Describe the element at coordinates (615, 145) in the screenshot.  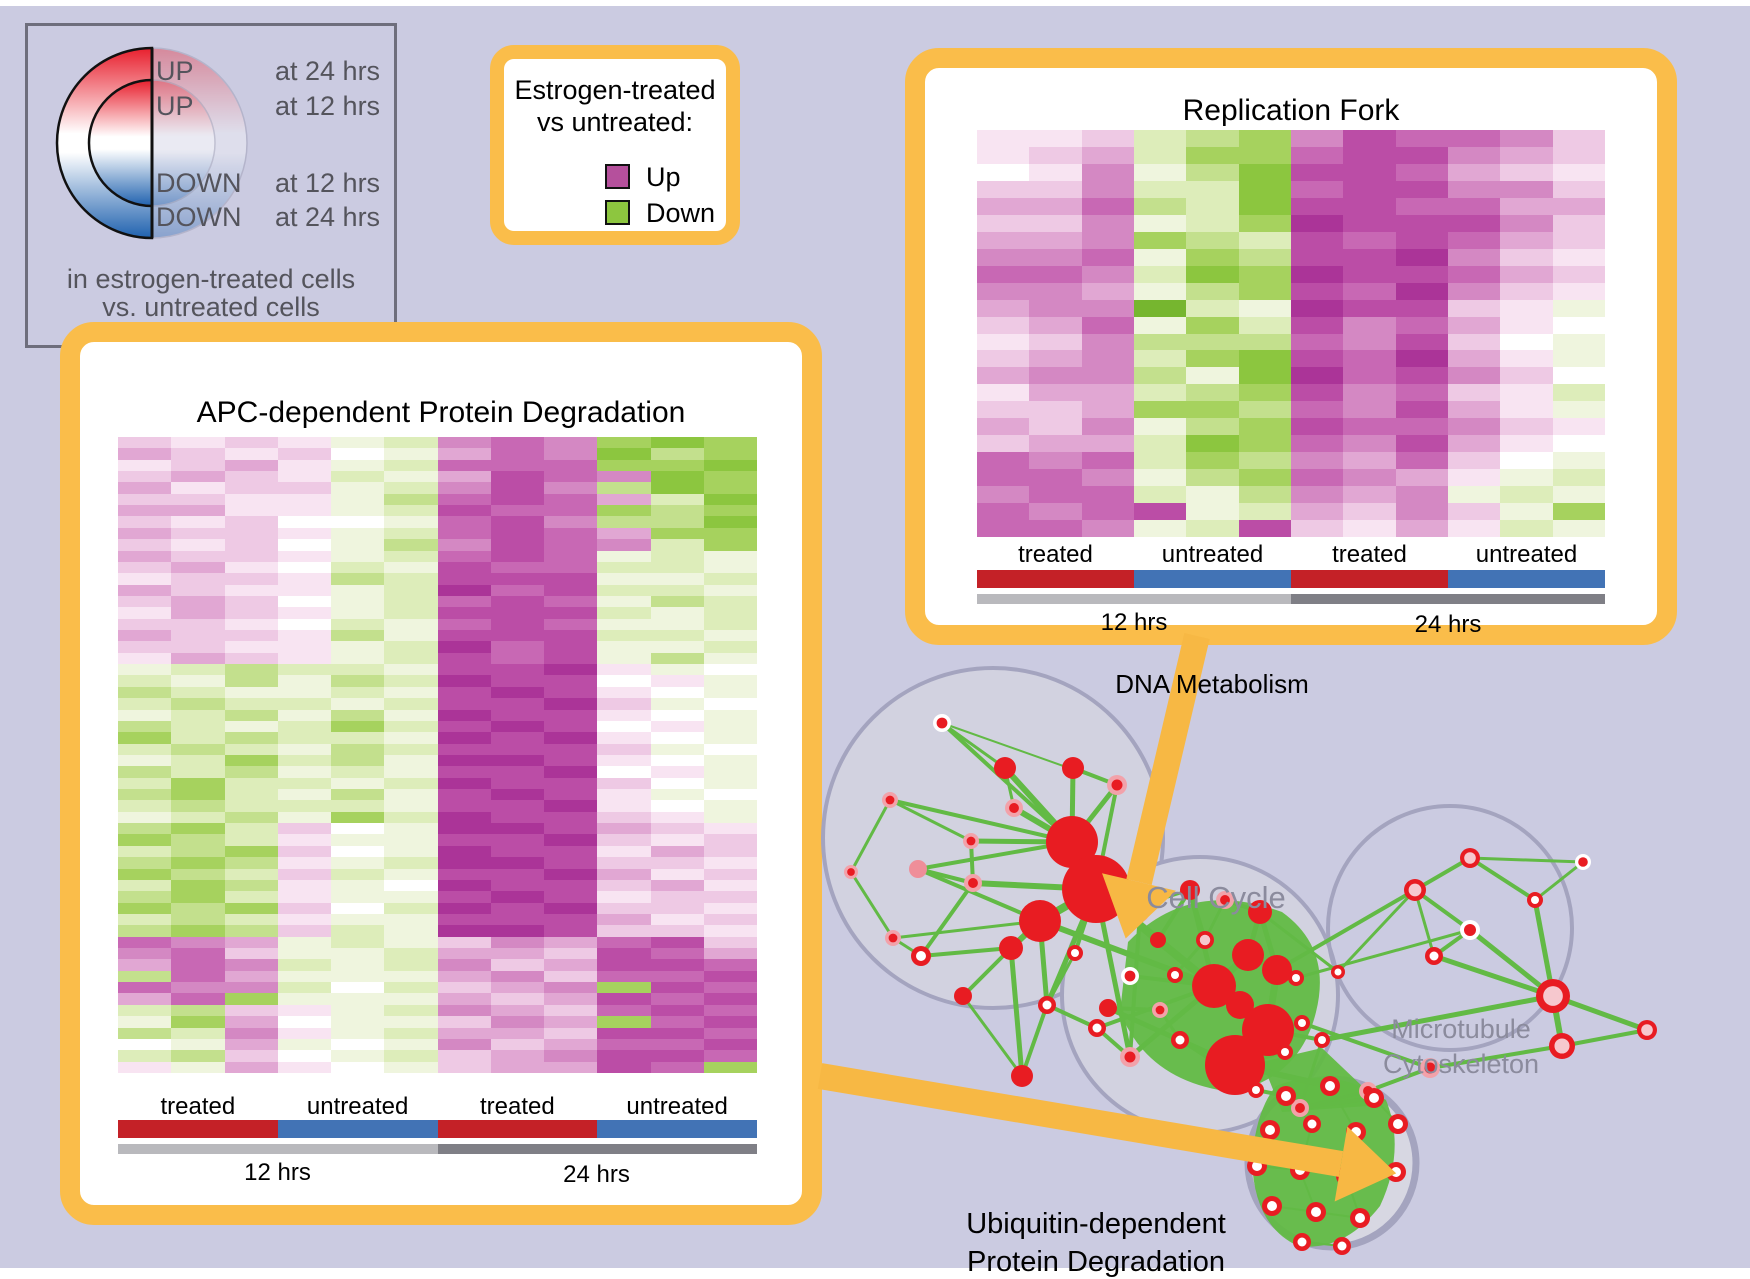
I see `updown-legend-box: Estrogen-treated vs untreated: Up Down` at that location.